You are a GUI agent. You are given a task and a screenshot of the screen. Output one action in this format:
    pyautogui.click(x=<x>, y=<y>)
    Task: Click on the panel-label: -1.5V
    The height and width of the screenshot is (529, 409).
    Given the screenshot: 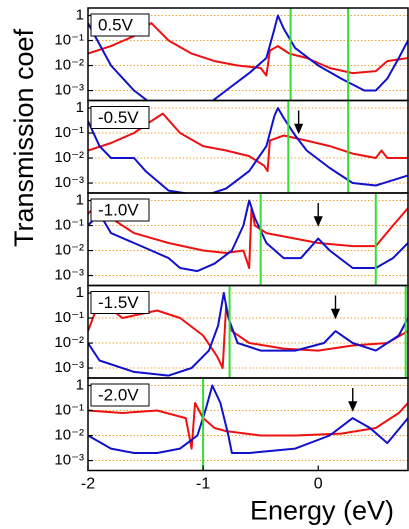 What is the action you would take?
    pyautogui.click(x=118, y=302)
    